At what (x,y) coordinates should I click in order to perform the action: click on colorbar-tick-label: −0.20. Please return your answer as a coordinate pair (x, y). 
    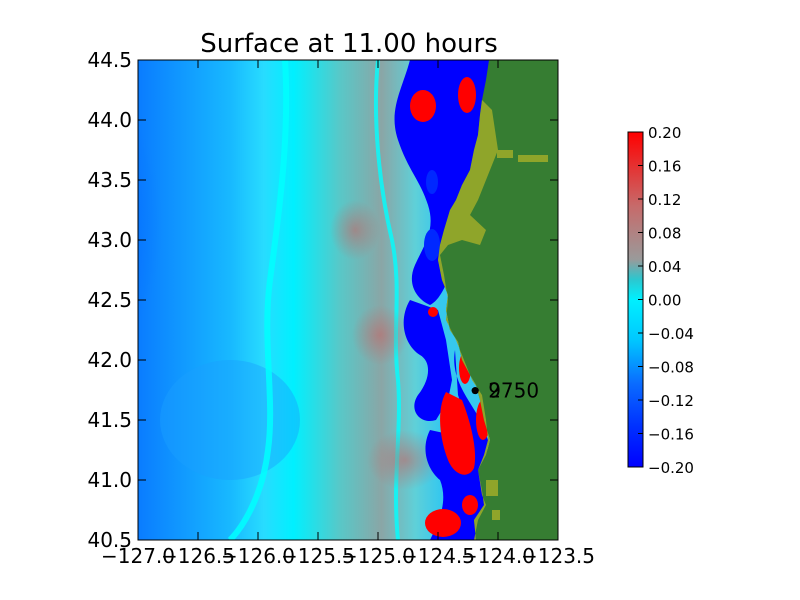
    Looking at the image, I should click on (671, 468).